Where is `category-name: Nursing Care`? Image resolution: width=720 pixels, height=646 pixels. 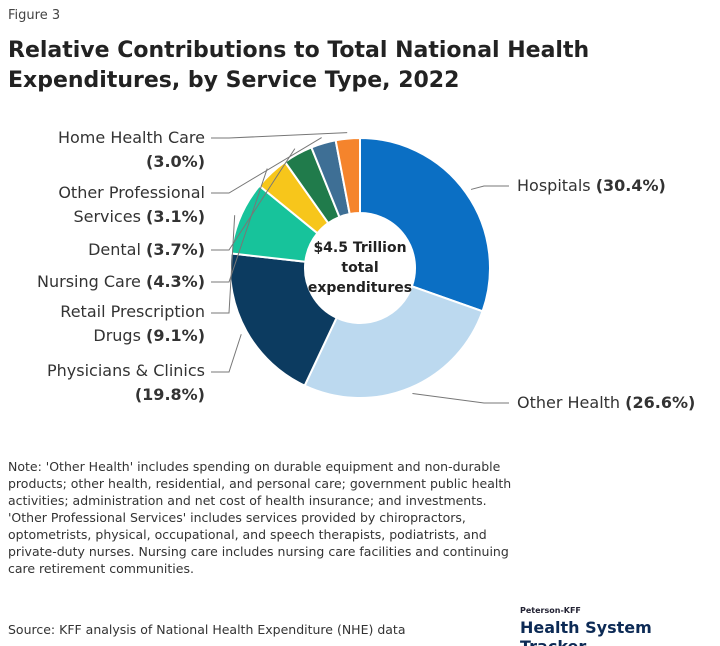 category-name: Nursing Care is located at coordinates (89, 281).